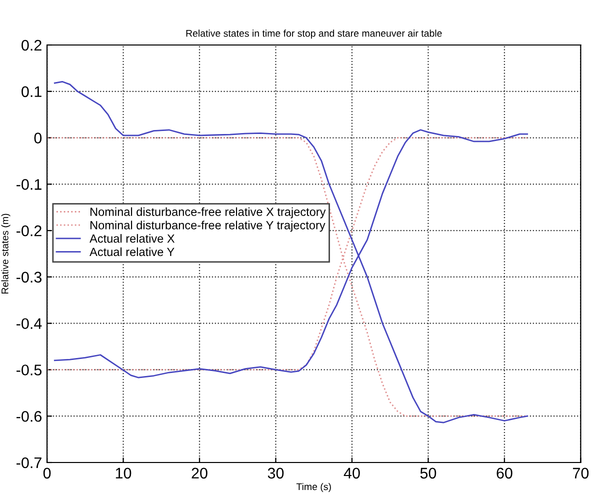 The image size is (603, 500). What do you see at coordinates (38, 138) in the screenshot?
I see `y-tick-label: 0` at bounding box center [38, 138].